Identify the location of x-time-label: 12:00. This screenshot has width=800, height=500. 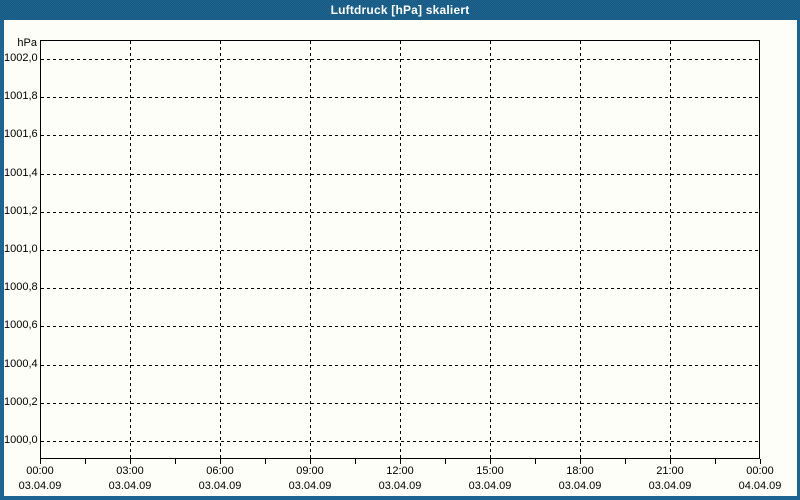
(400, 471).